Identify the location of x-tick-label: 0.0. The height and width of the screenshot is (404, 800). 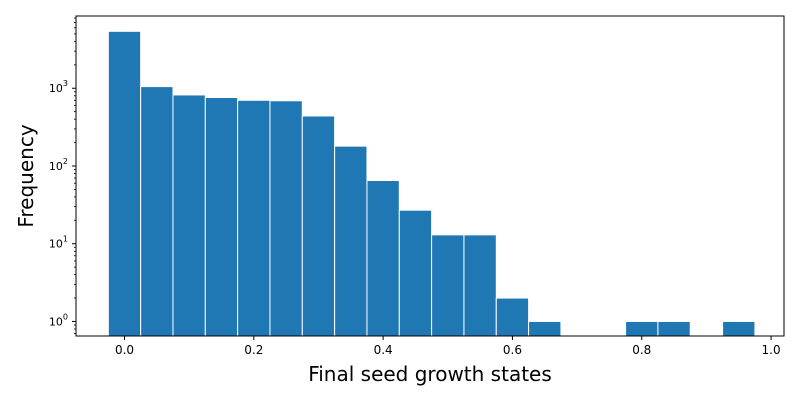
(124, 350).